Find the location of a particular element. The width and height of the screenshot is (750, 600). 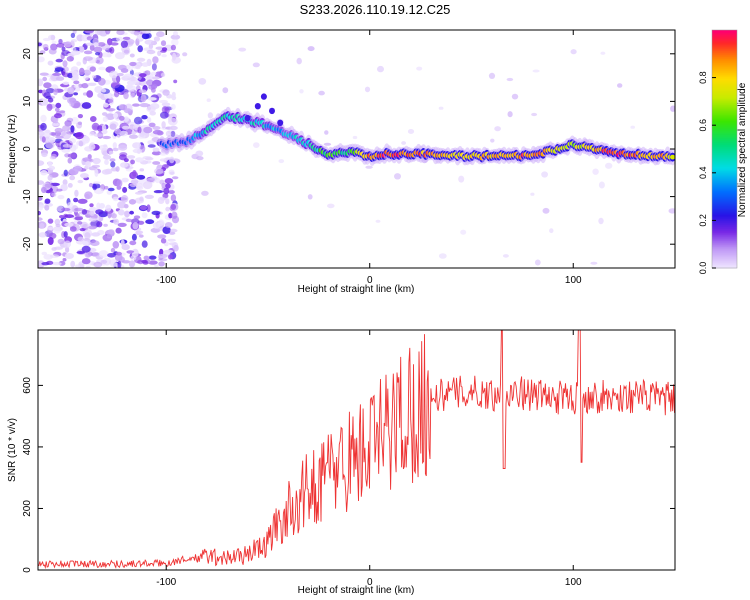

x-tick-label: 0 is located at coordinates (370, 280).